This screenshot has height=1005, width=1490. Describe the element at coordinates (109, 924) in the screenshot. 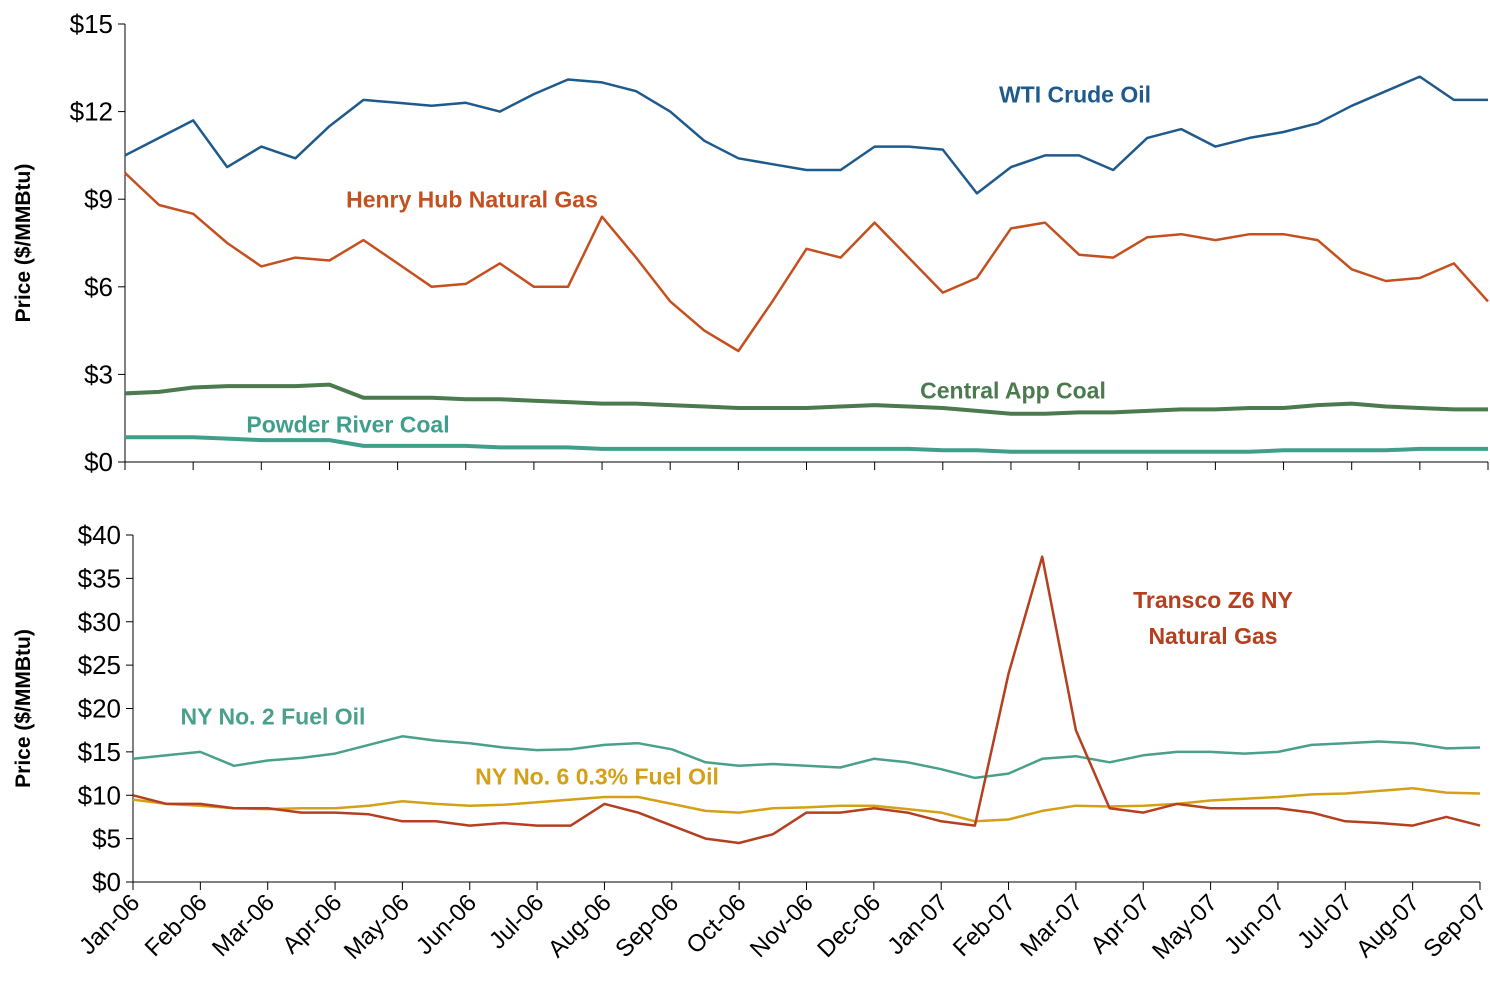

I see `x-tick-label: Jan-06` at that location.